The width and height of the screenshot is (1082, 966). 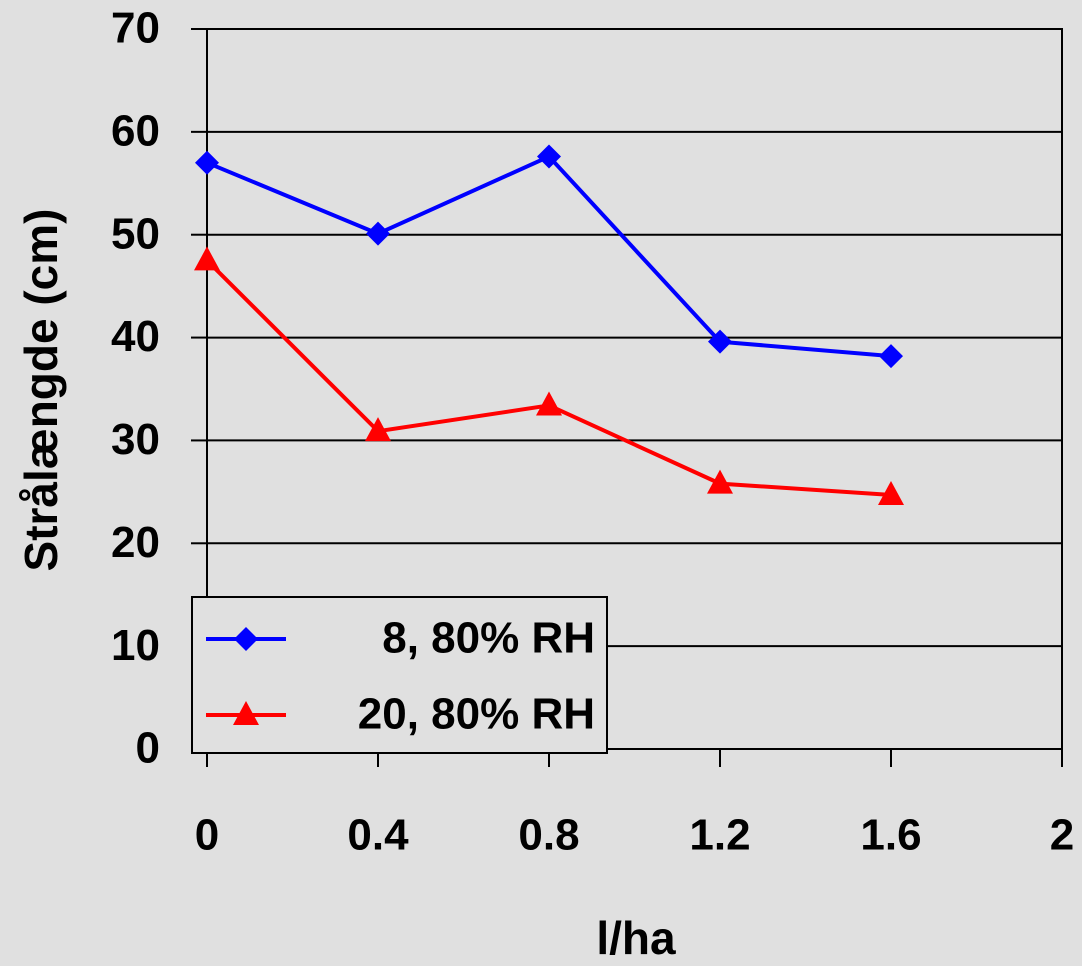 What do you see at coordinates (148, 748) in the screenshot?
I see `y-tick-label: 0` at bounding box center [148, 748].